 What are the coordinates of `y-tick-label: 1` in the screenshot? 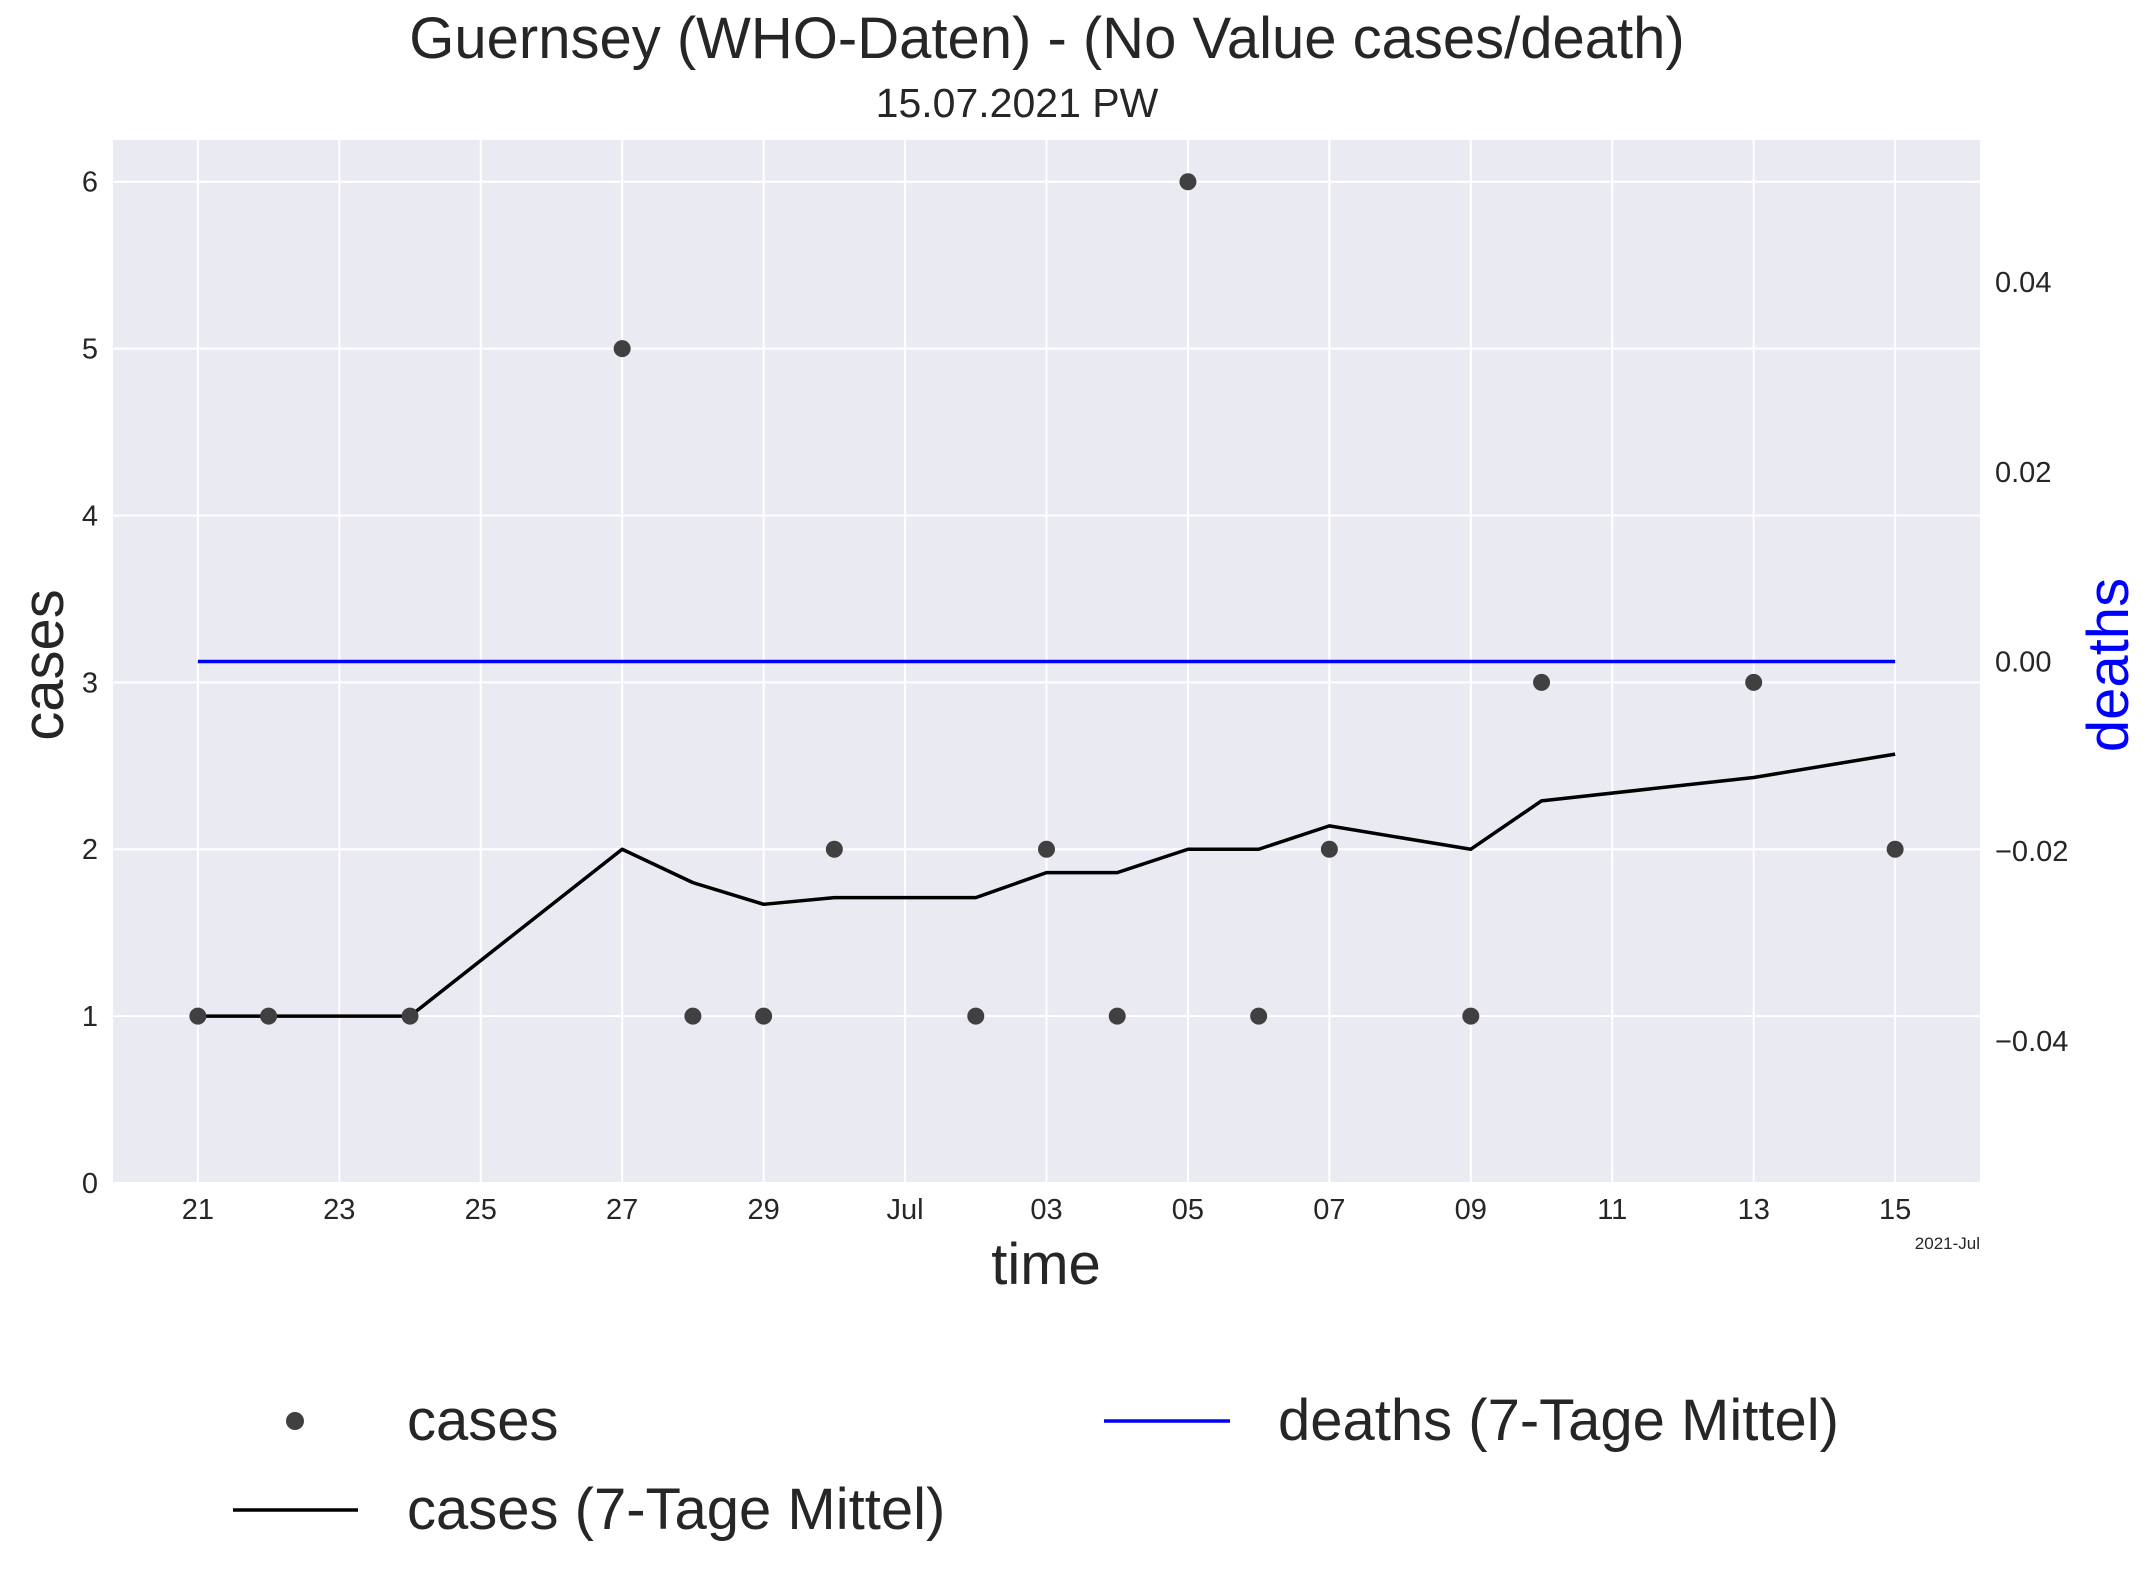 It's located at (90, 1017).